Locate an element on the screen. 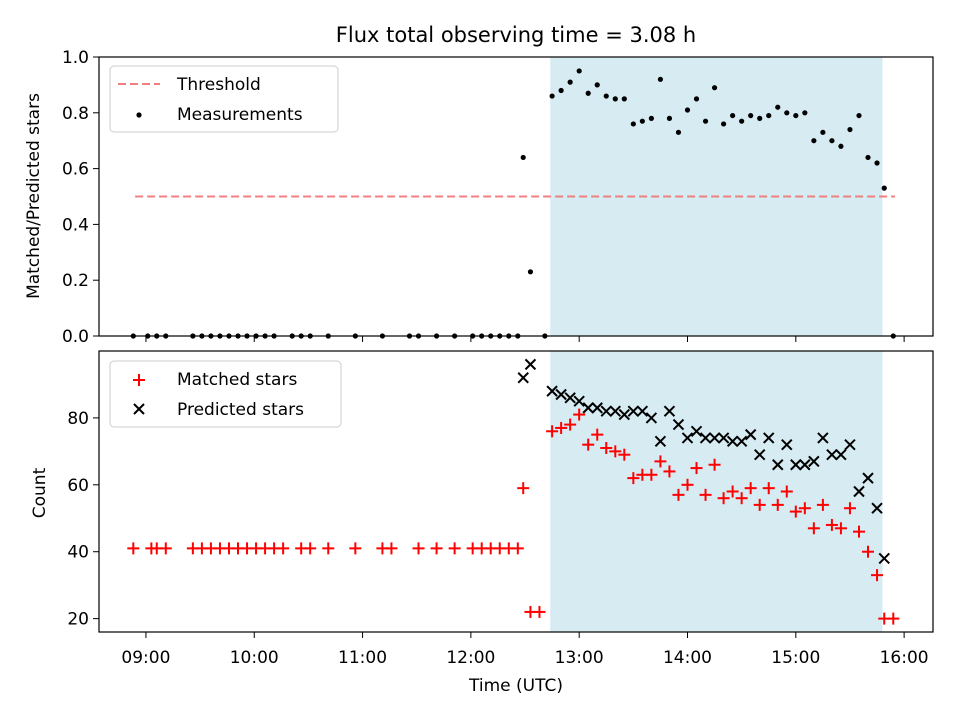 This screenshot has height=720, width=960. bottom-ytick-label: 40 is located at coordinates (78, 553).